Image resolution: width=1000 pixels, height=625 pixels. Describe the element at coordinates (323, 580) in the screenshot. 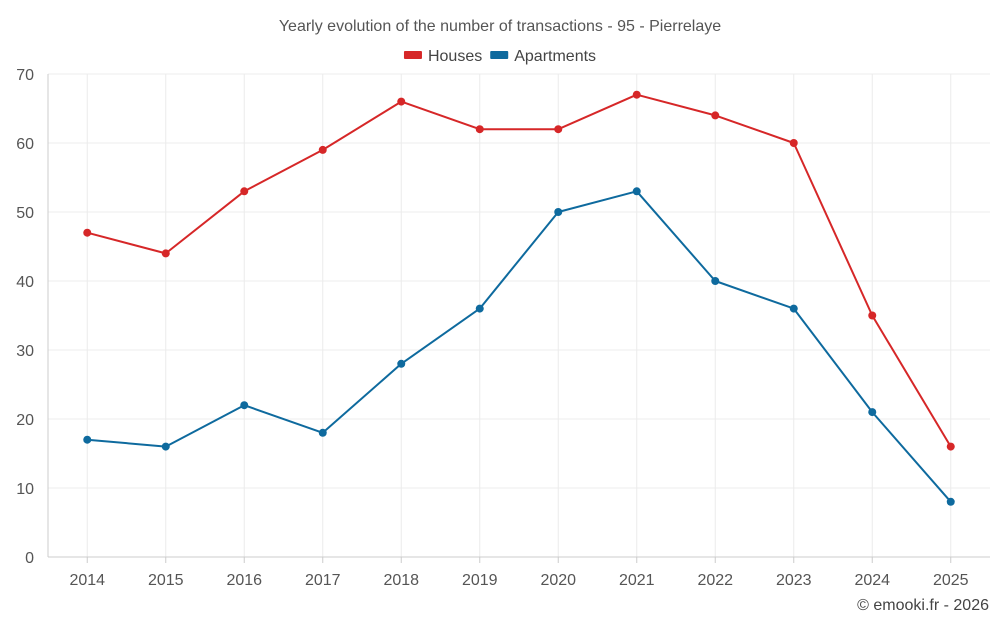

I see `x-tick-label: 2017` at that location.